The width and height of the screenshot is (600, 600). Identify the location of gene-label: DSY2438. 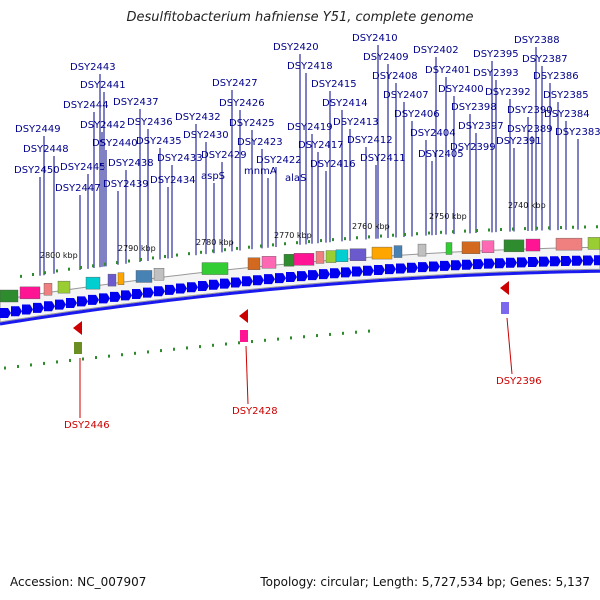
(131, 163).